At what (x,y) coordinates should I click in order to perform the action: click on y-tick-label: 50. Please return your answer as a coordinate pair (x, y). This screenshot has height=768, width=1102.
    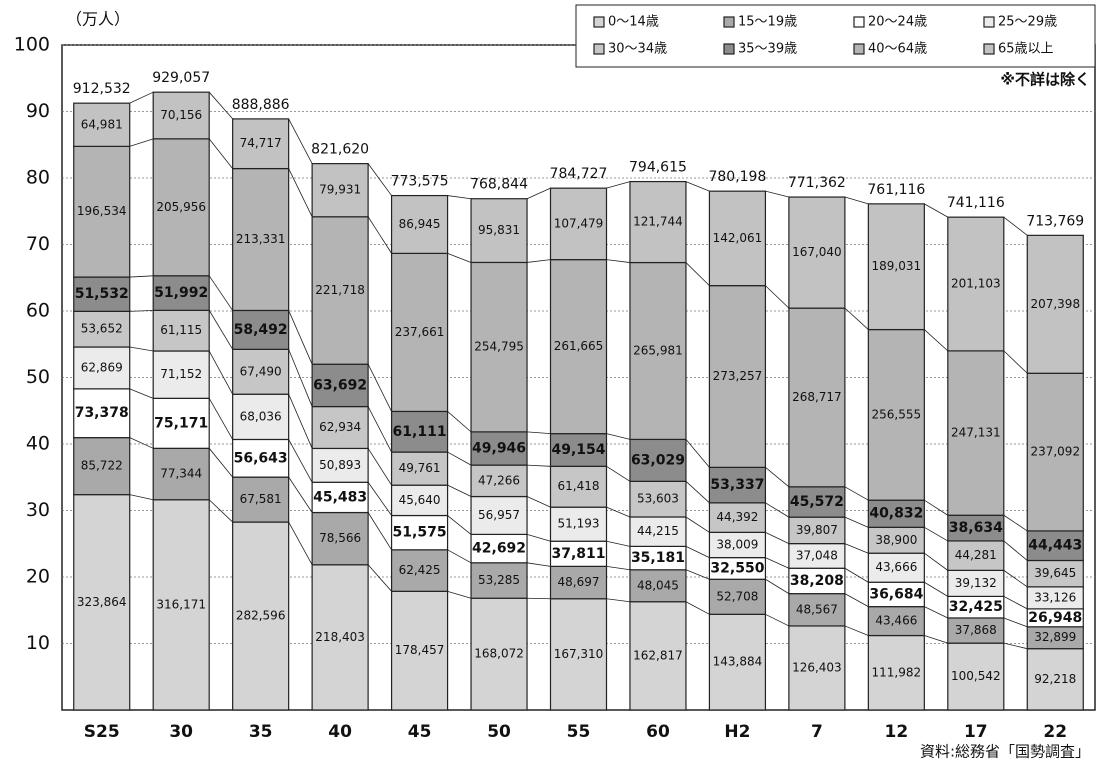
    Looking at the image, I should click on (38, 377).